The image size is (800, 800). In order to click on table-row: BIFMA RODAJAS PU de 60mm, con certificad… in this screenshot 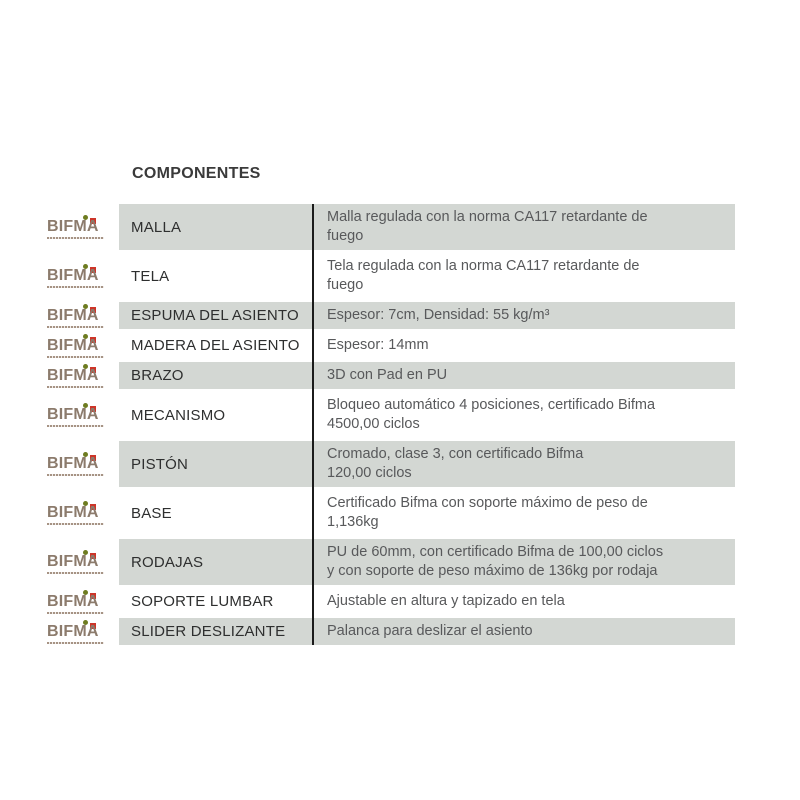, I will do `click(391, 562)`.